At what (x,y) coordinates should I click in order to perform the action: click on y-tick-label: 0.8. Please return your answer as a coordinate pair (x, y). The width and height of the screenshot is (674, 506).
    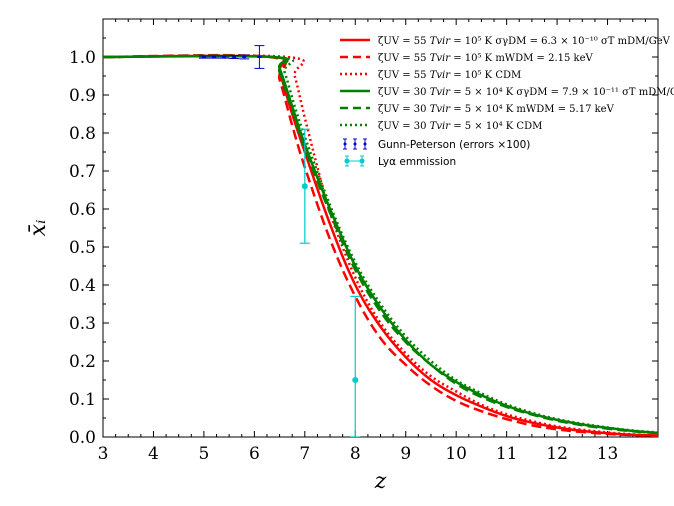
    Looking at the image, I should click on (82, 134).